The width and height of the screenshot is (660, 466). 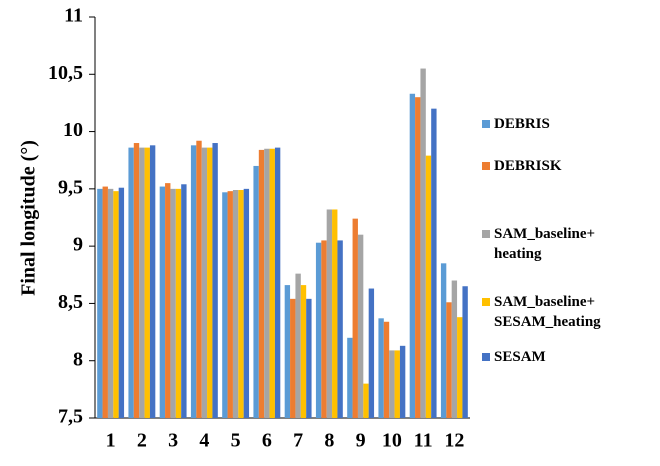 I want to click on x-tick-label: 5, so click(x=236, y=441).